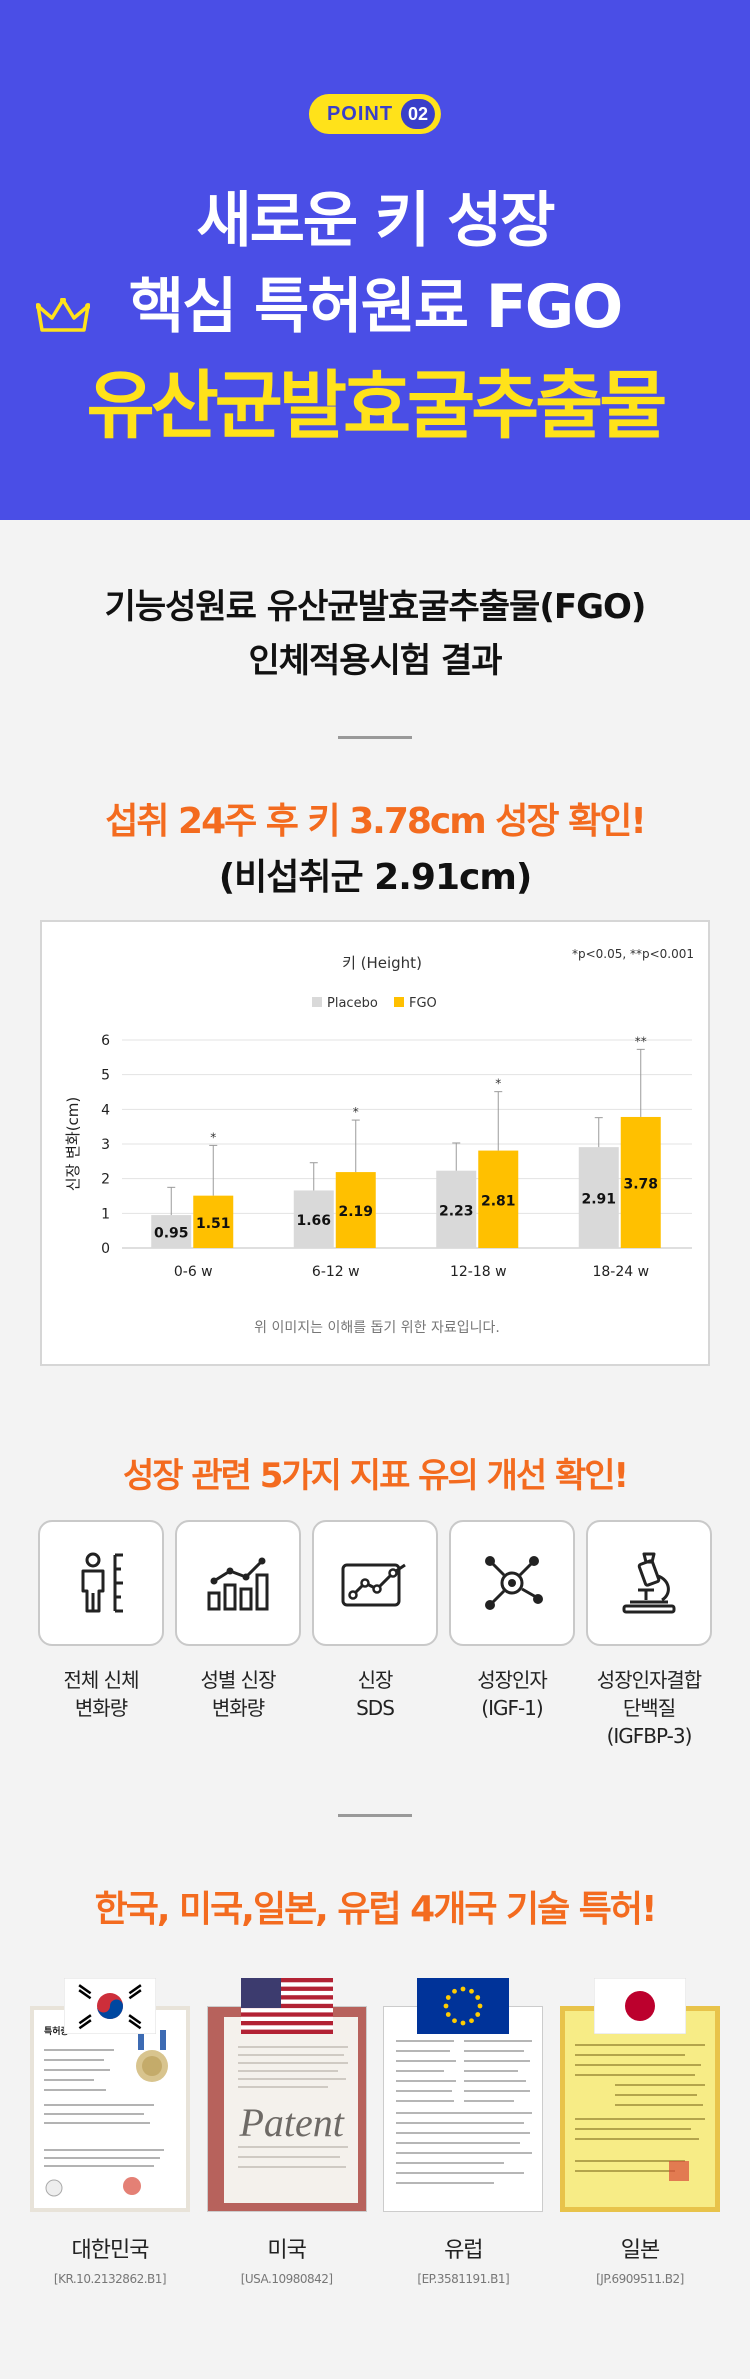 This screenshot has height=2379, width=750. What do you see at coordinates (478, 1272) in the screenshot?
I see `x-tick-label: 12-18 w` at bounding box center [478, 1272].